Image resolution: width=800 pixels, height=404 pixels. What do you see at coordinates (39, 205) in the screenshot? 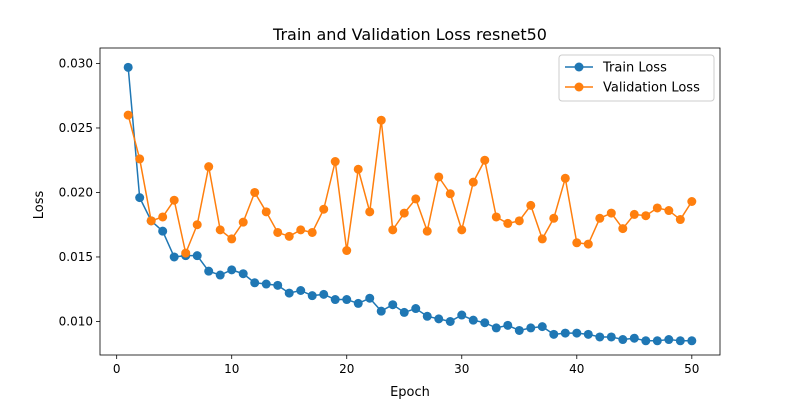
I see `y-axis-label: Loss` at bounding box center [39, 205].